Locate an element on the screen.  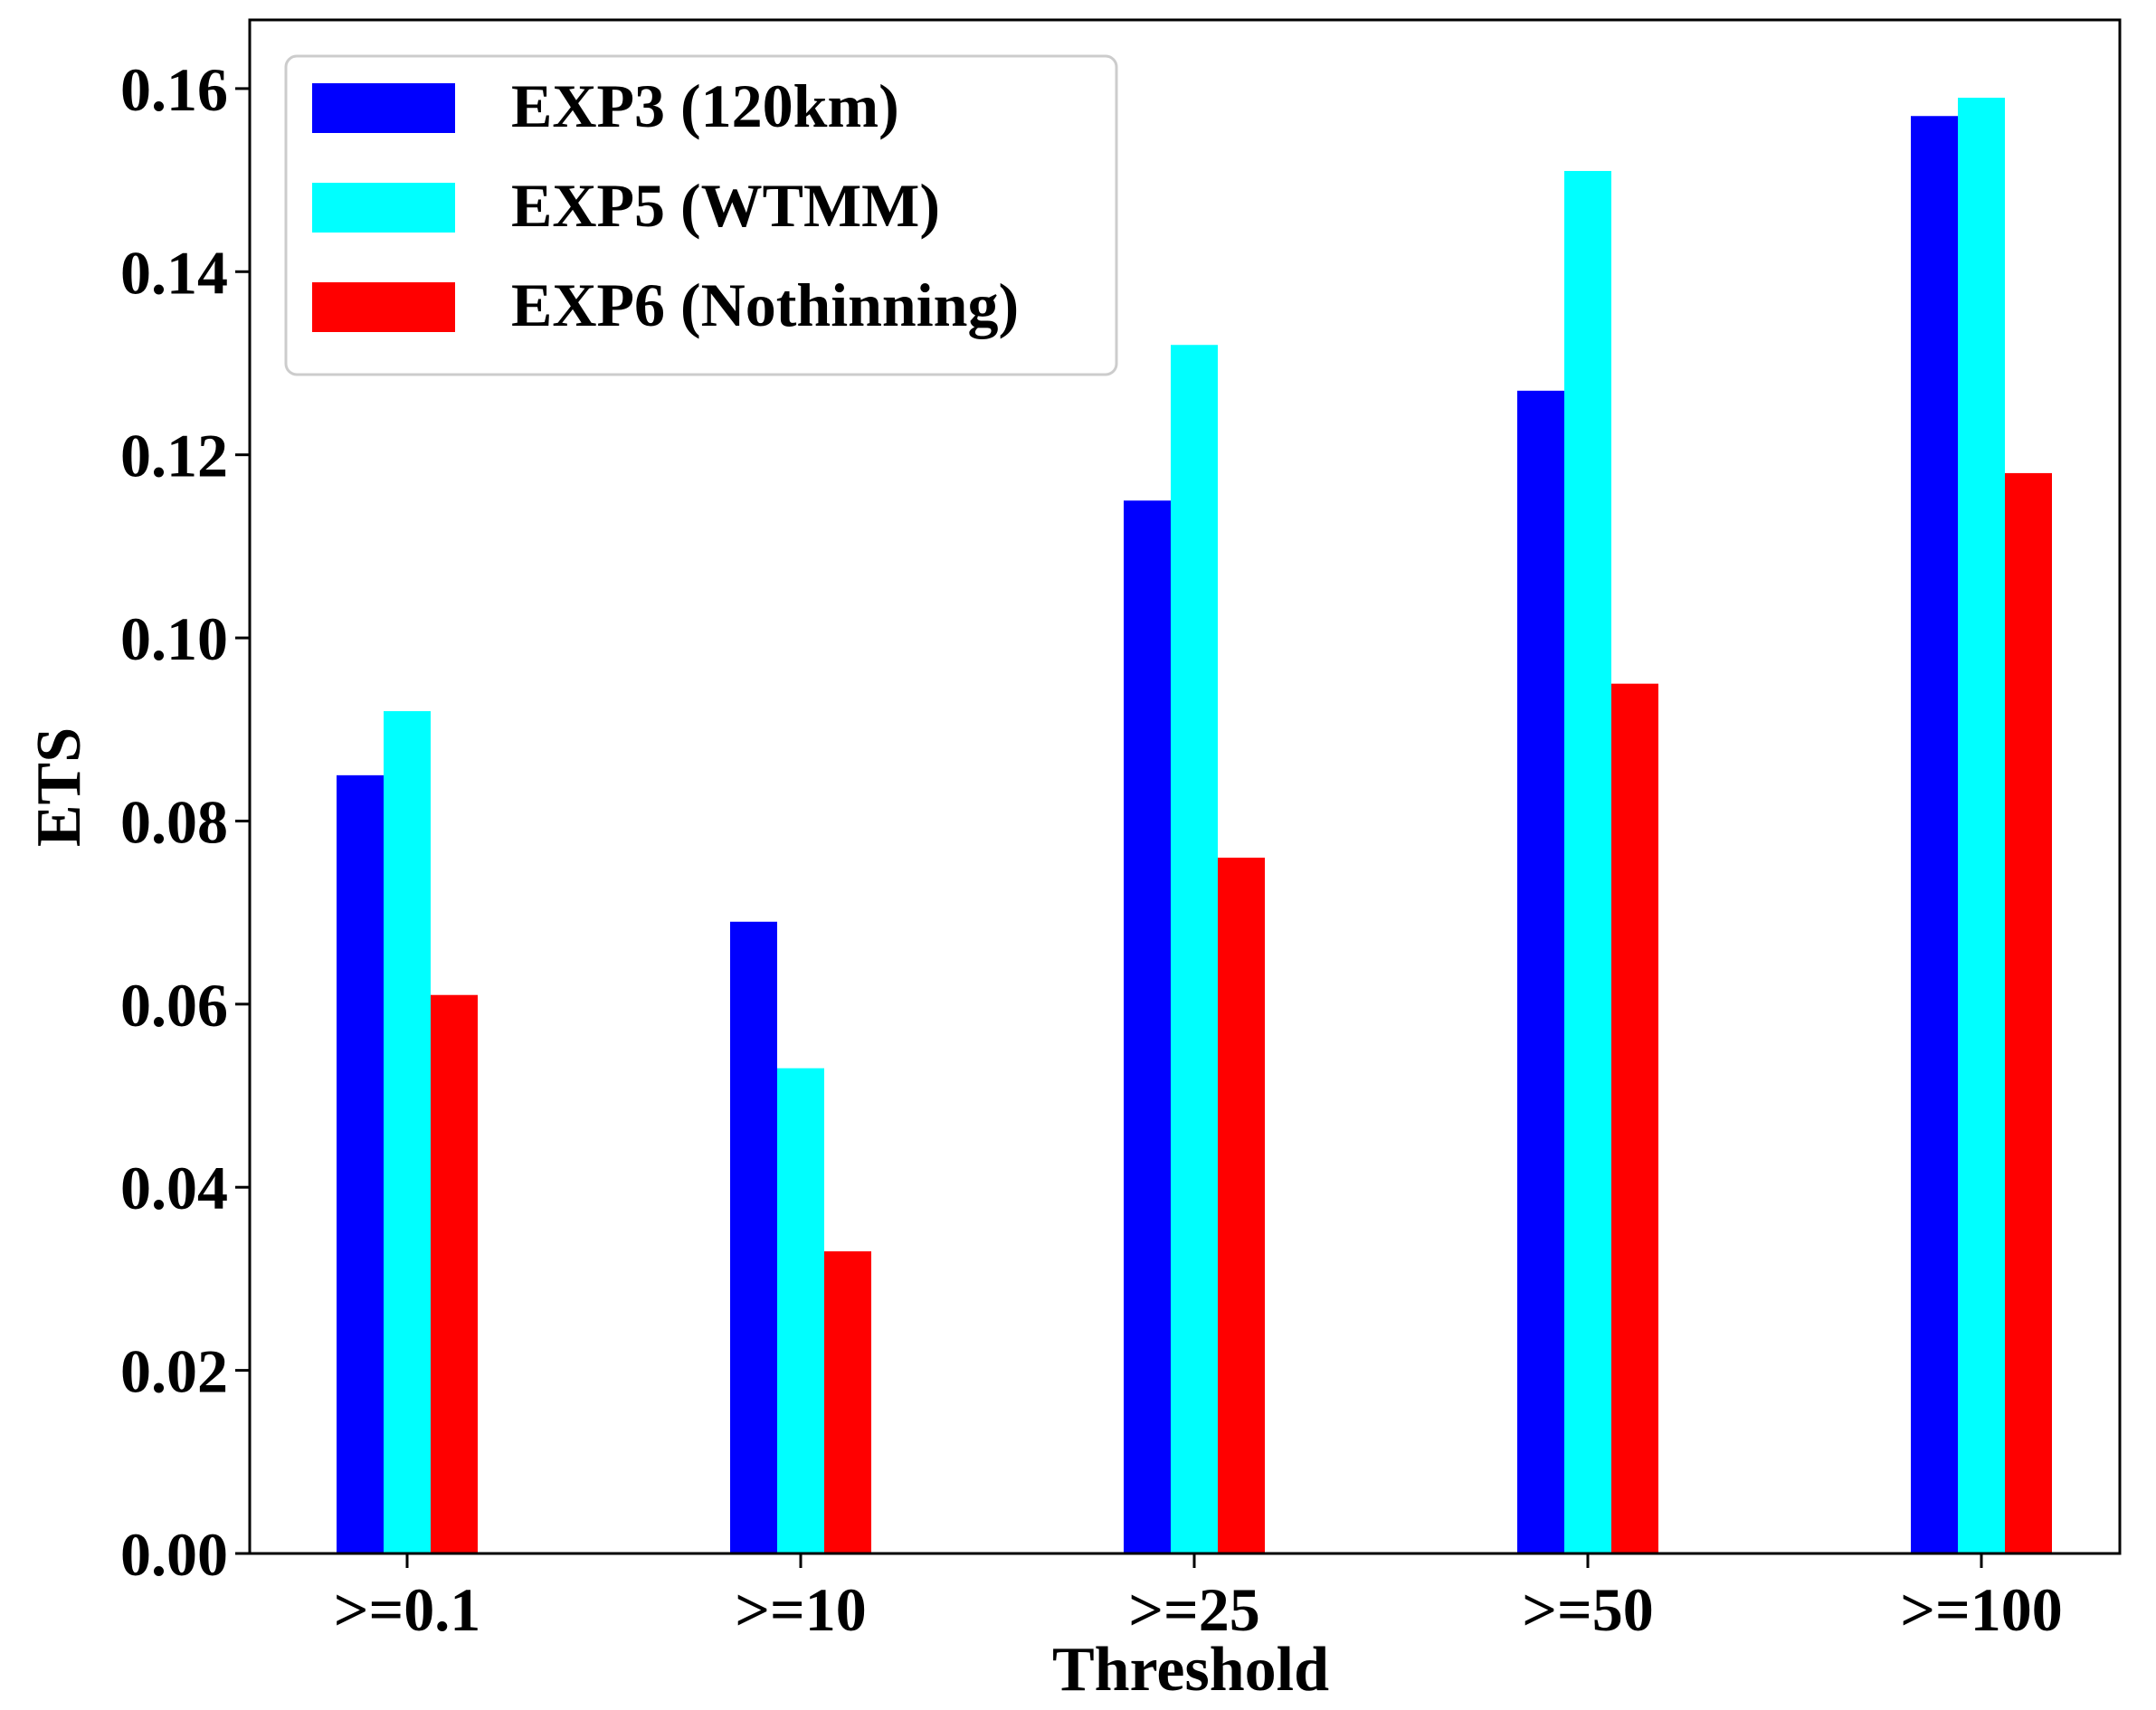
y-axis-label: ETS is located at coordinates (59, 787).